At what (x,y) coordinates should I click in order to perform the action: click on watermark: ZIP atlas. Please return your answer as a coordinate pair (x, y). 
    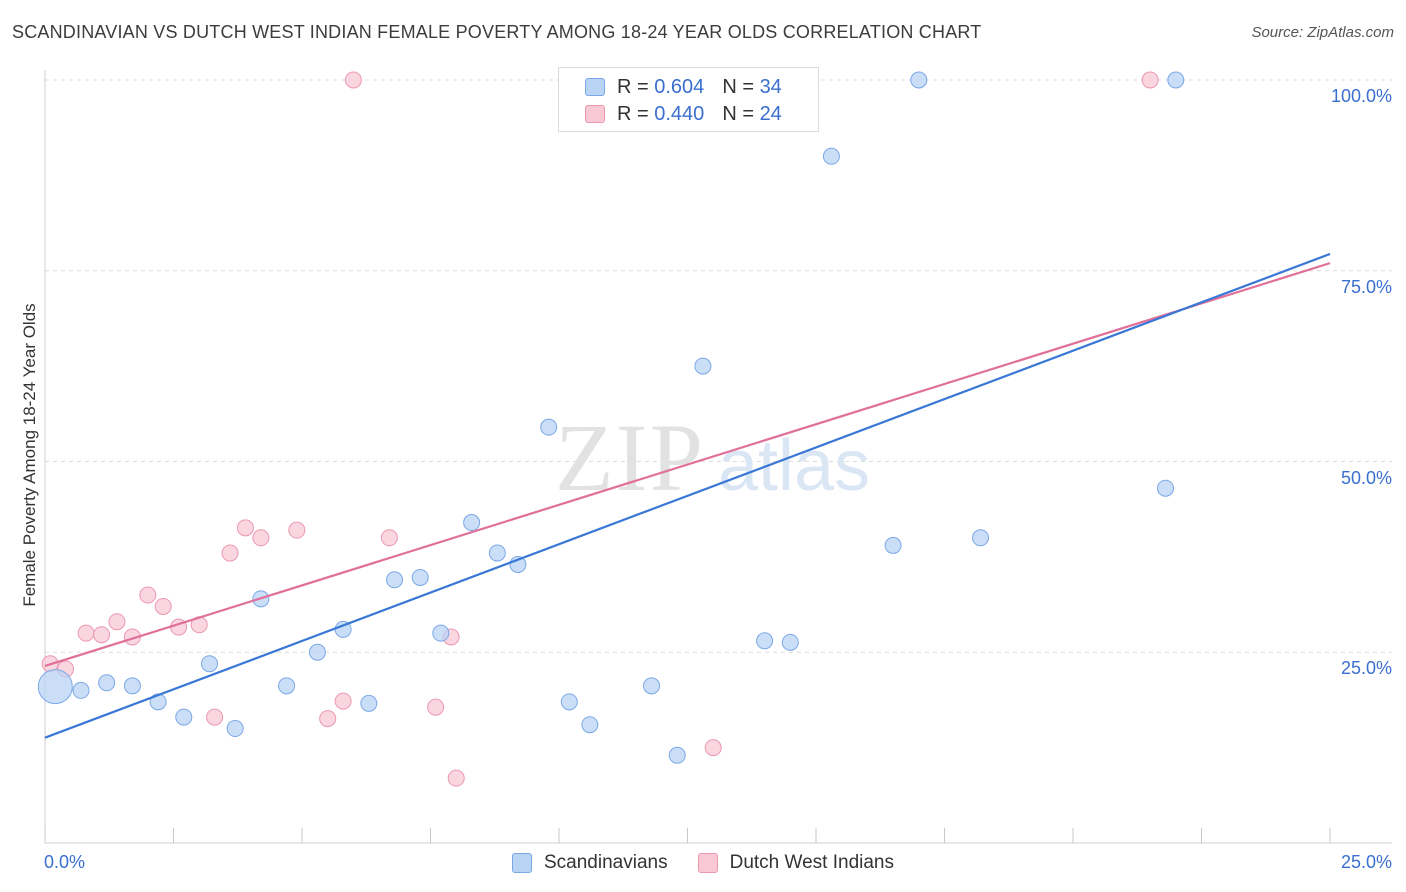
    Looking at the image, I should click on (712, 457).